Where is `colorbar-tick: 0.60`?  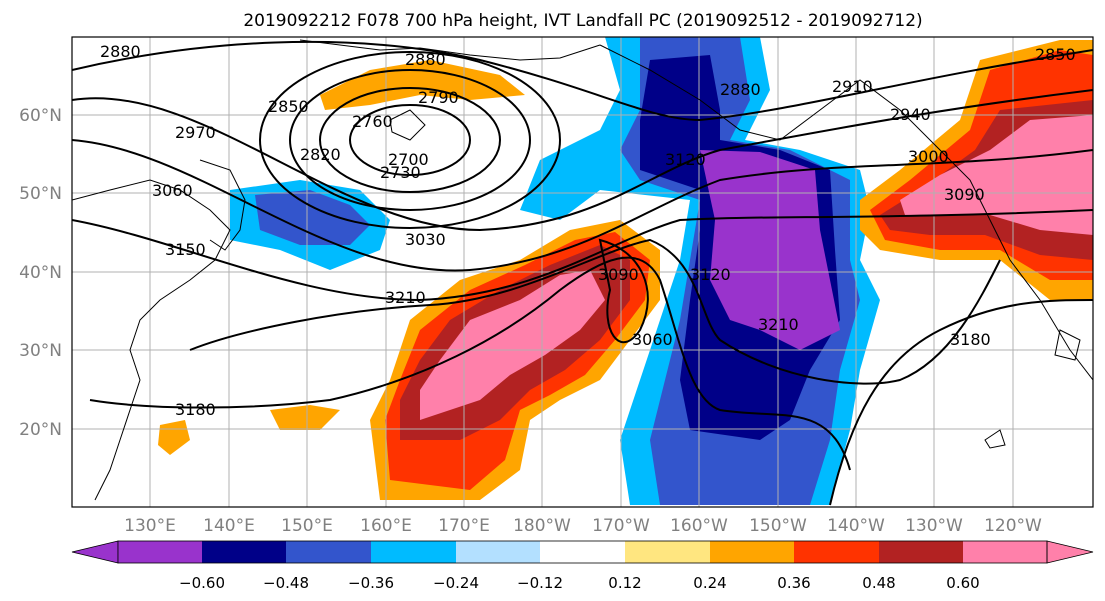 colorbar-tick: 0.60 is located at coordinates (962, 583).